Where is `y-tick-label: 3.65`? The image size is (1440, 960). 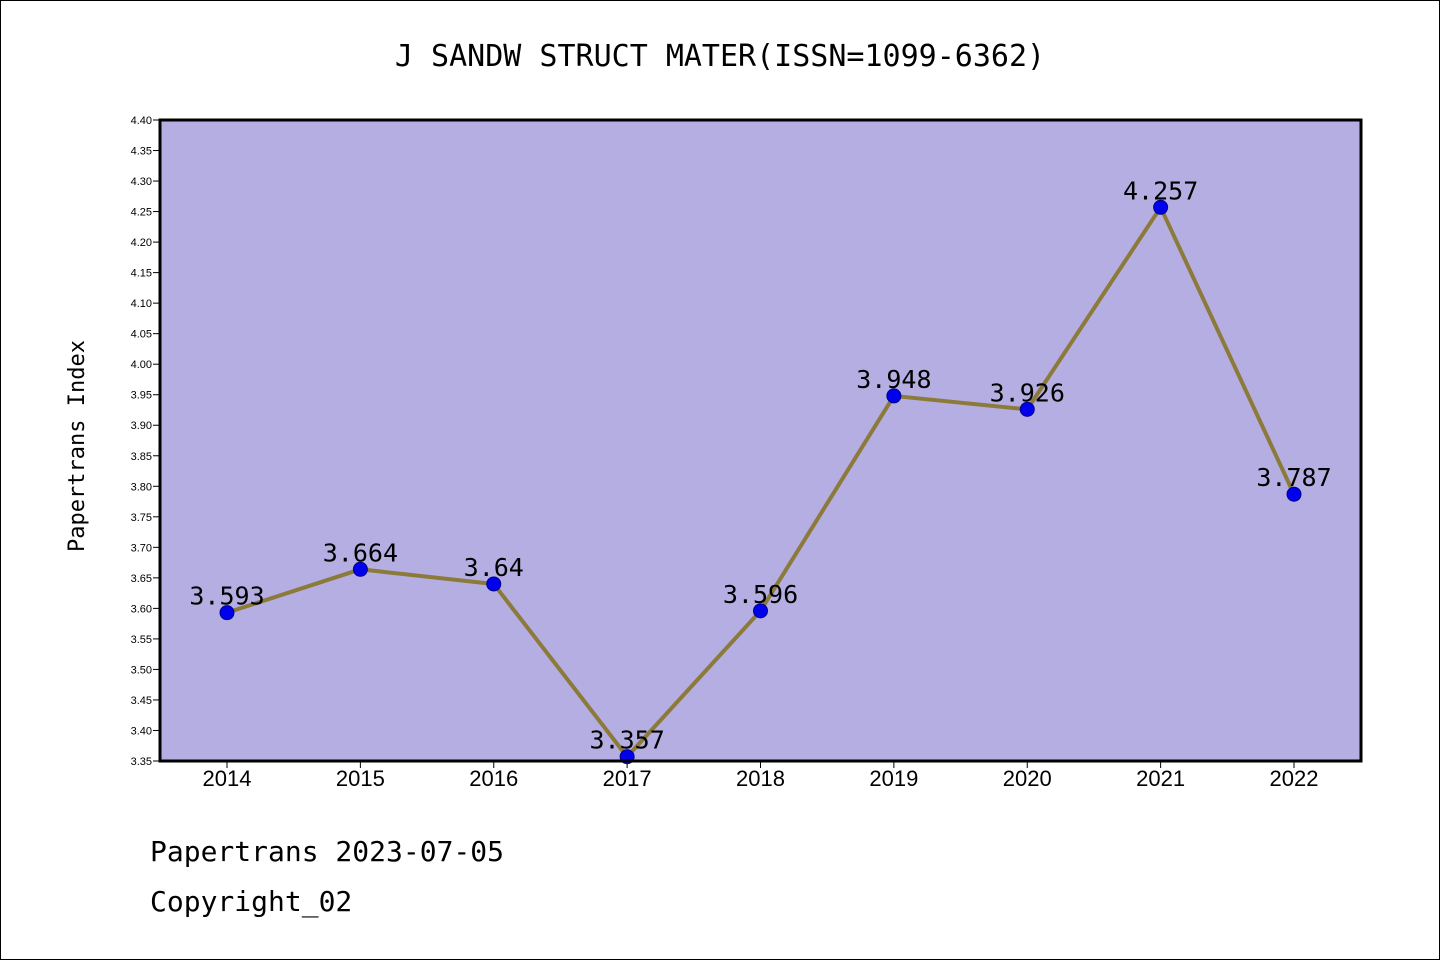 y-tick-label: 3.65 is located at coordinates (141, 579).